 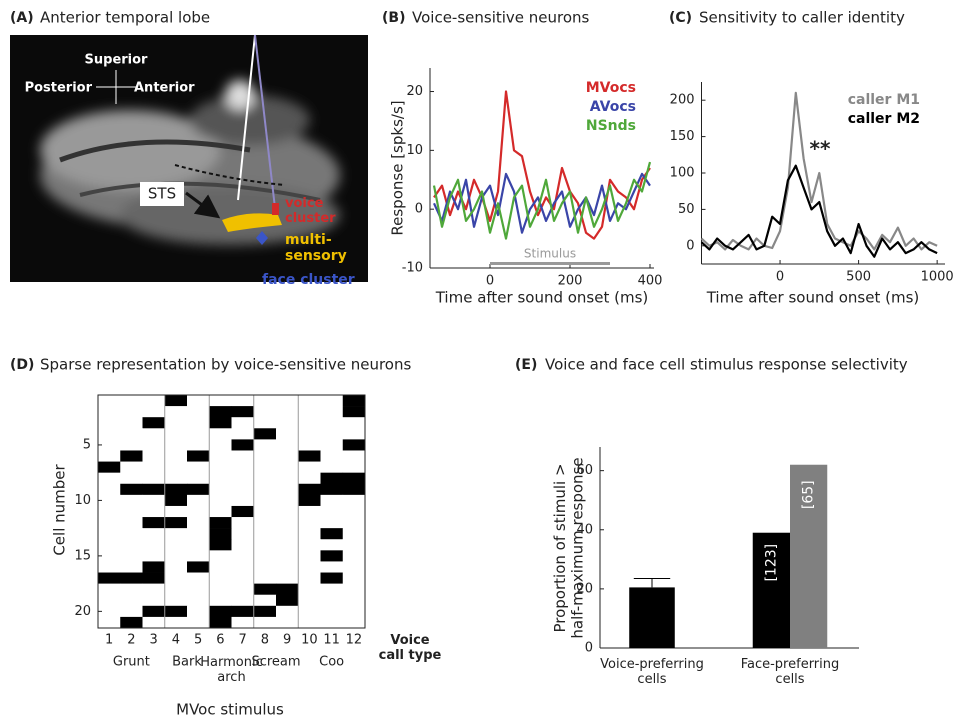 I want to click on panel-title: Sensitivity to caller identity, so click(x=802, y=18).